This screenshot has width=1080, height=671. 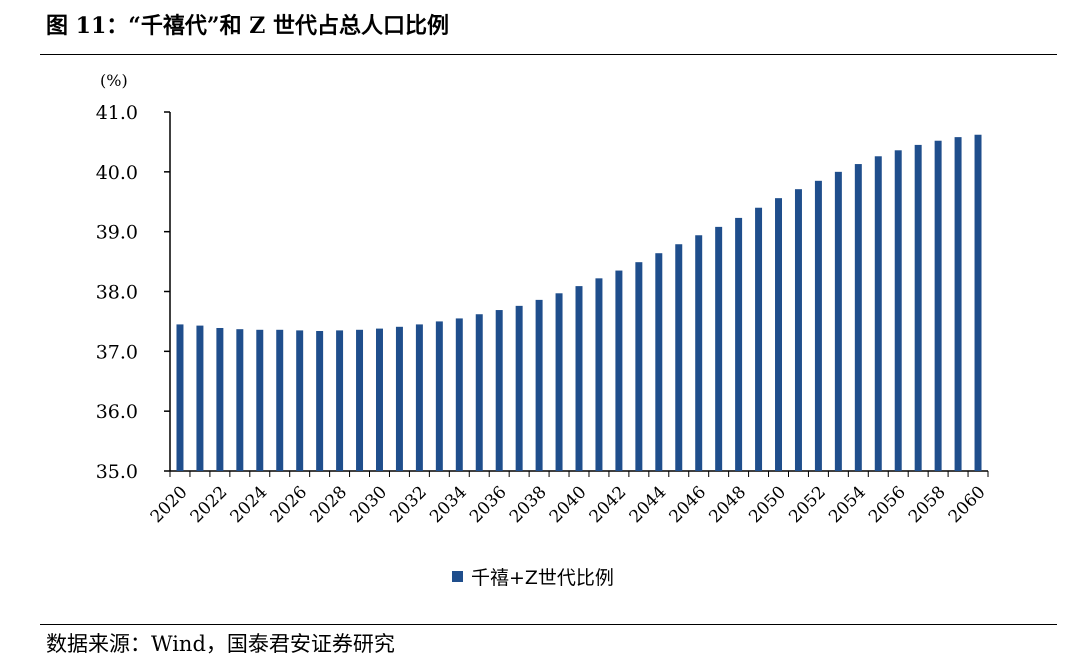 What do you see at coordinates (320, 400) in the screenshot?
I see `bar-2027` at bounding box center [320, 400].